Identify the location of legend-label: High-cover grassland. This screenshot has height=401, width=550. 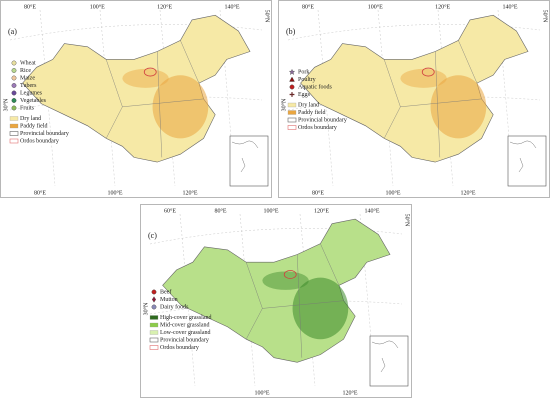
(185, 318).